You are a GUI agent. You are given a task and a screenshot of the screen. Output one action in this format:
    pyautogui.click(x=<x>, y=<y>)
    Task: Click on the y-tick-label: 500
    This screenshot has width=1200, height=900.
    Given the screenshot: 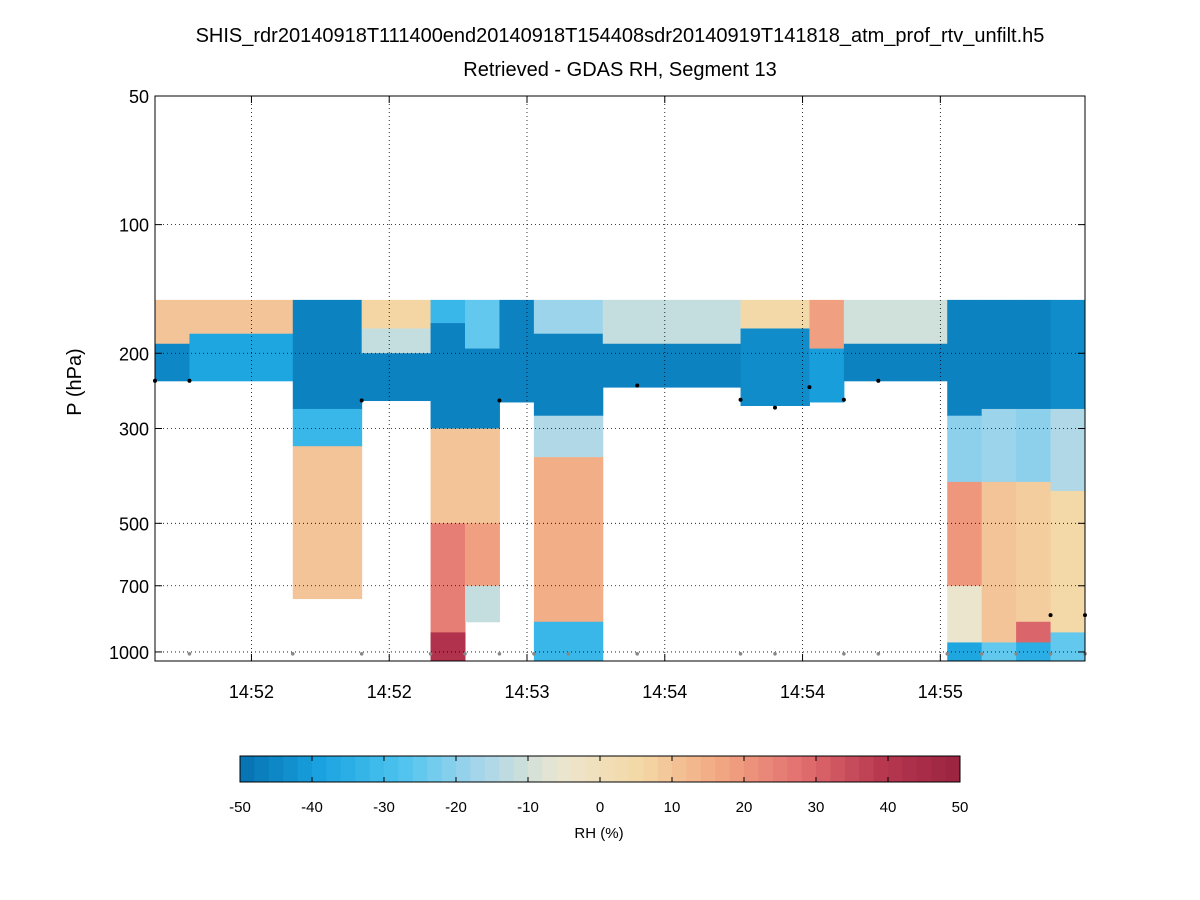 What is the action you would take?
    pyautogui.click(x=134, y=524)
    